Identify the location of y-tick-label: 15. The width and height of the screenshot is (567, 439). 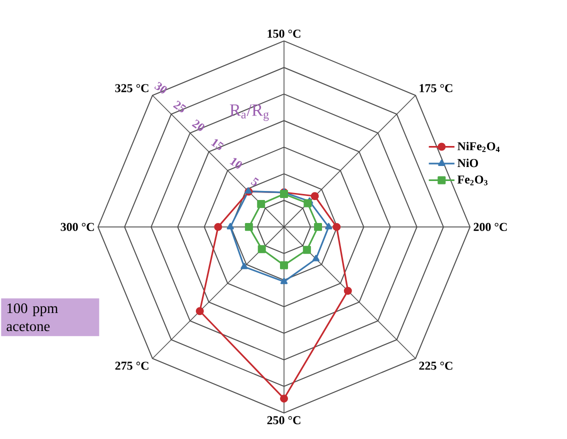
(217, 144).